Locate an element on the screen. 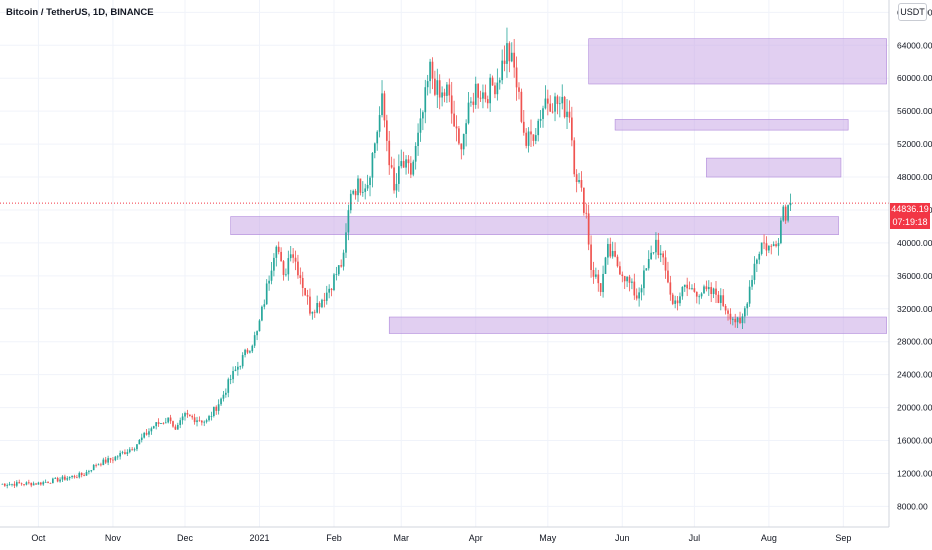  price-tick-label: 60000.00 is located at coordinates (914, 78).